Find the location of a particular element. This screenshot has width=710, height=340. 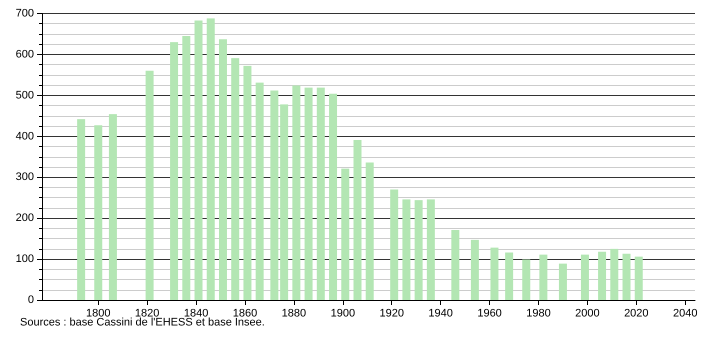

x-tick-label: 1860 is located at coordinates (245, 314).